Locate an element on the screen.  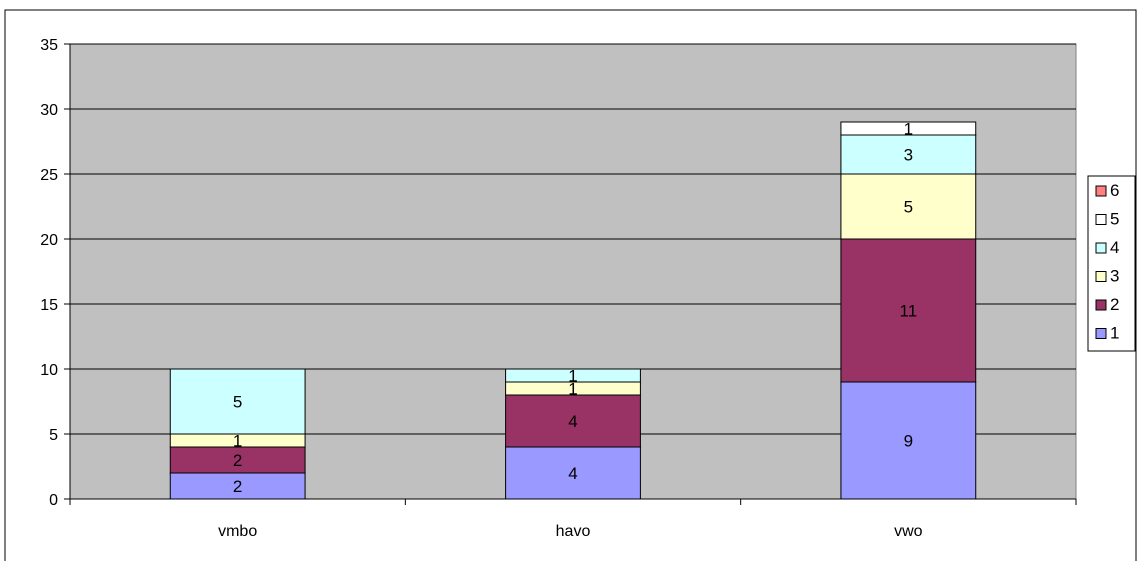
x-tick-label: havo is located at coordinates (573, 531).